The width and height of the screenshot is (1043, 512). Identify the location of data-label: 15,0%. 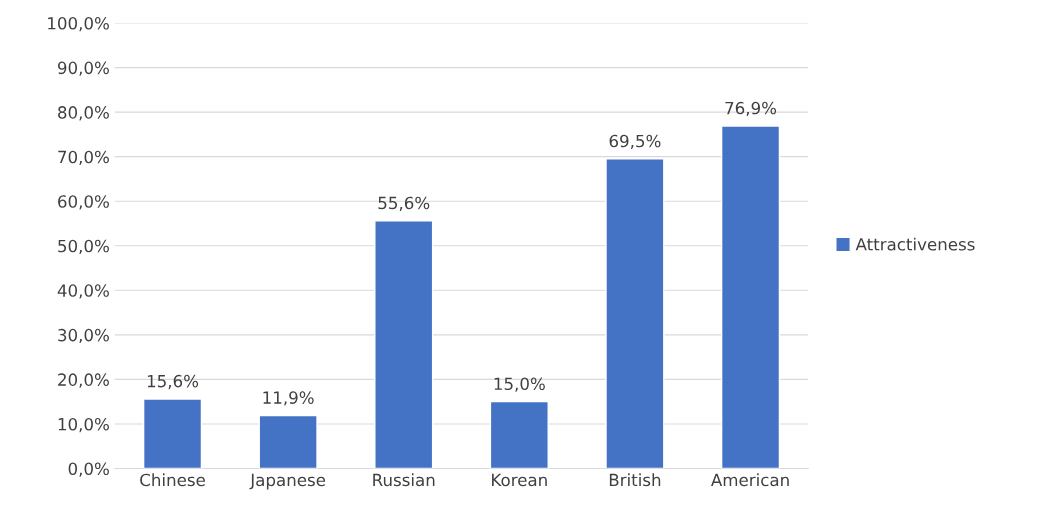
(519, 384).